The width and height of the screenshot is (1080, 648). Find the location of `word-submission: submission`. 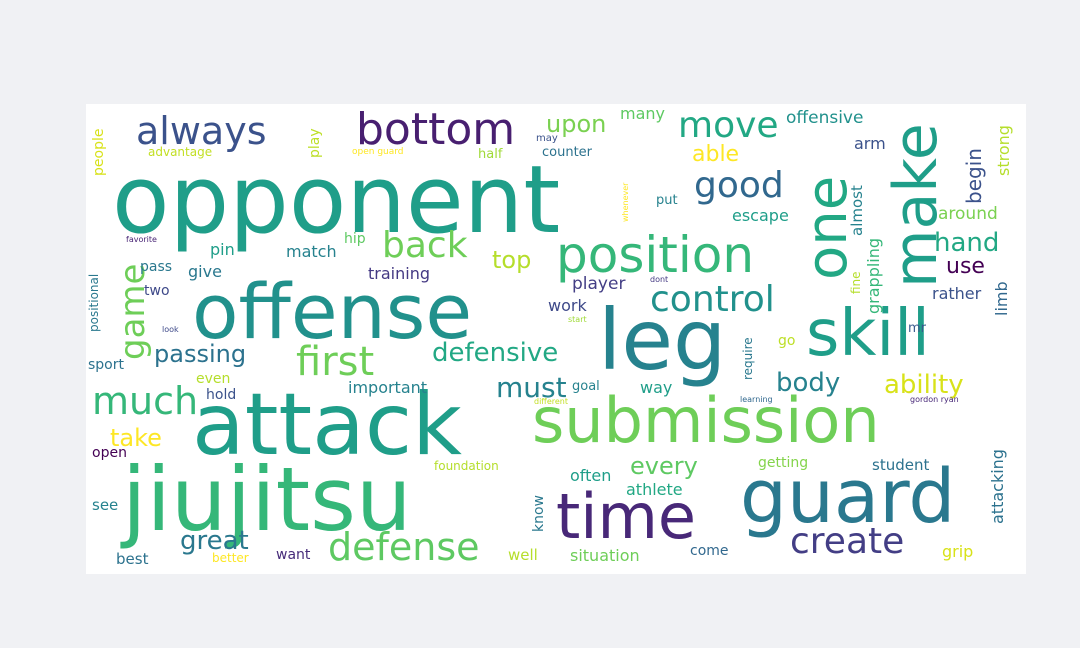

word-submission: submission is located at coordinates (706, 420).